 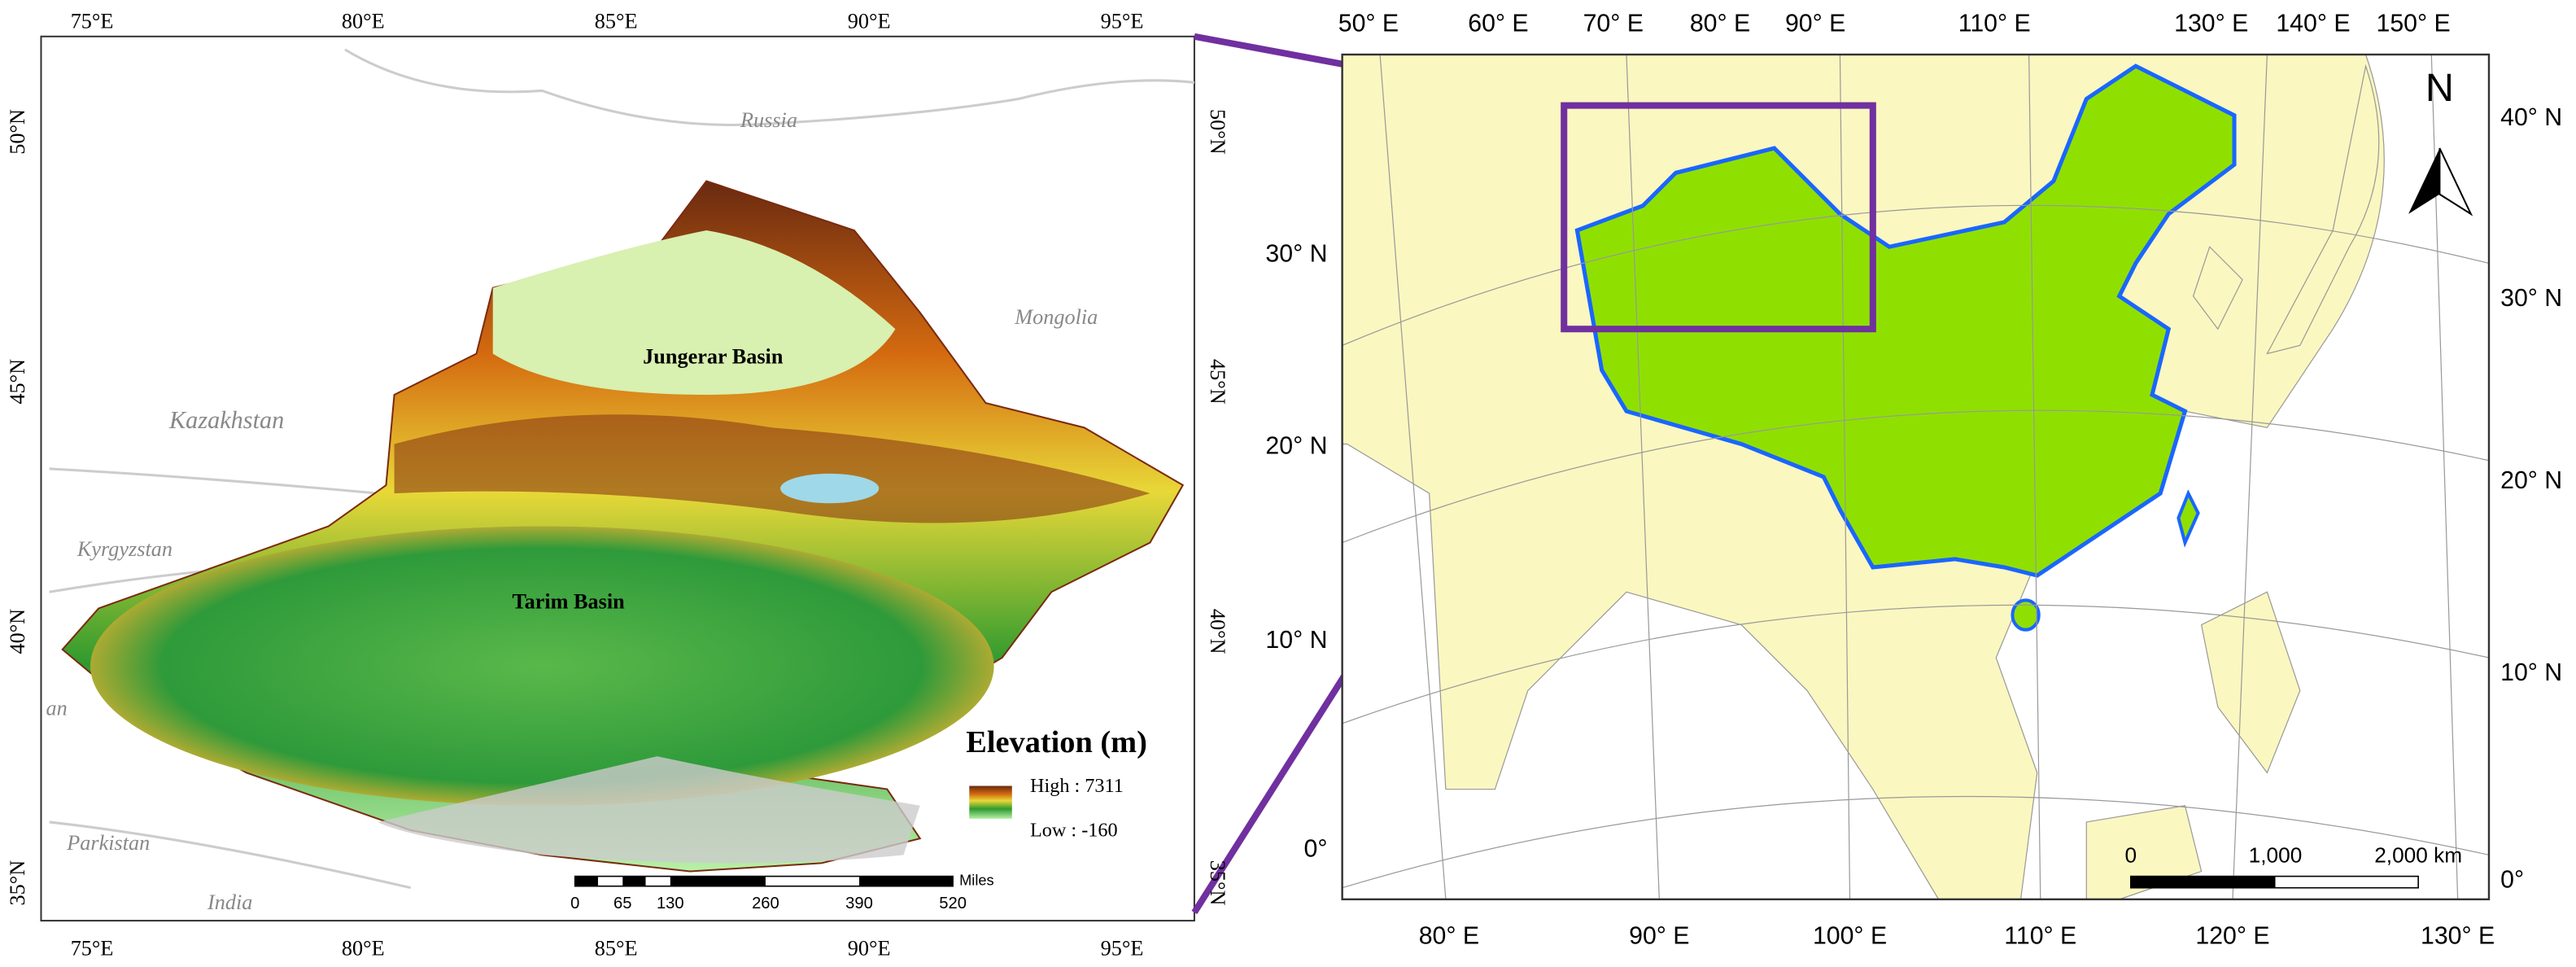 What do you see at coordinates (1368, 24) in the screenshot?
I see `tick-label: 50° E` at bounding box center [1368, 24].